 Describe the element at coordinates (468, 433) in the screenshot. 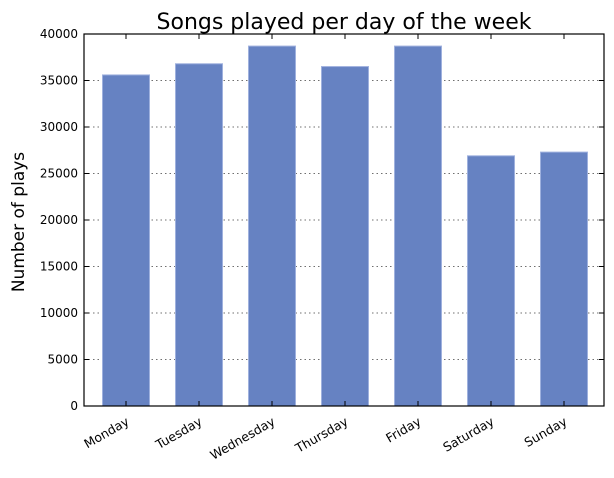

I see `x-tick-label: Saturday` at that location.